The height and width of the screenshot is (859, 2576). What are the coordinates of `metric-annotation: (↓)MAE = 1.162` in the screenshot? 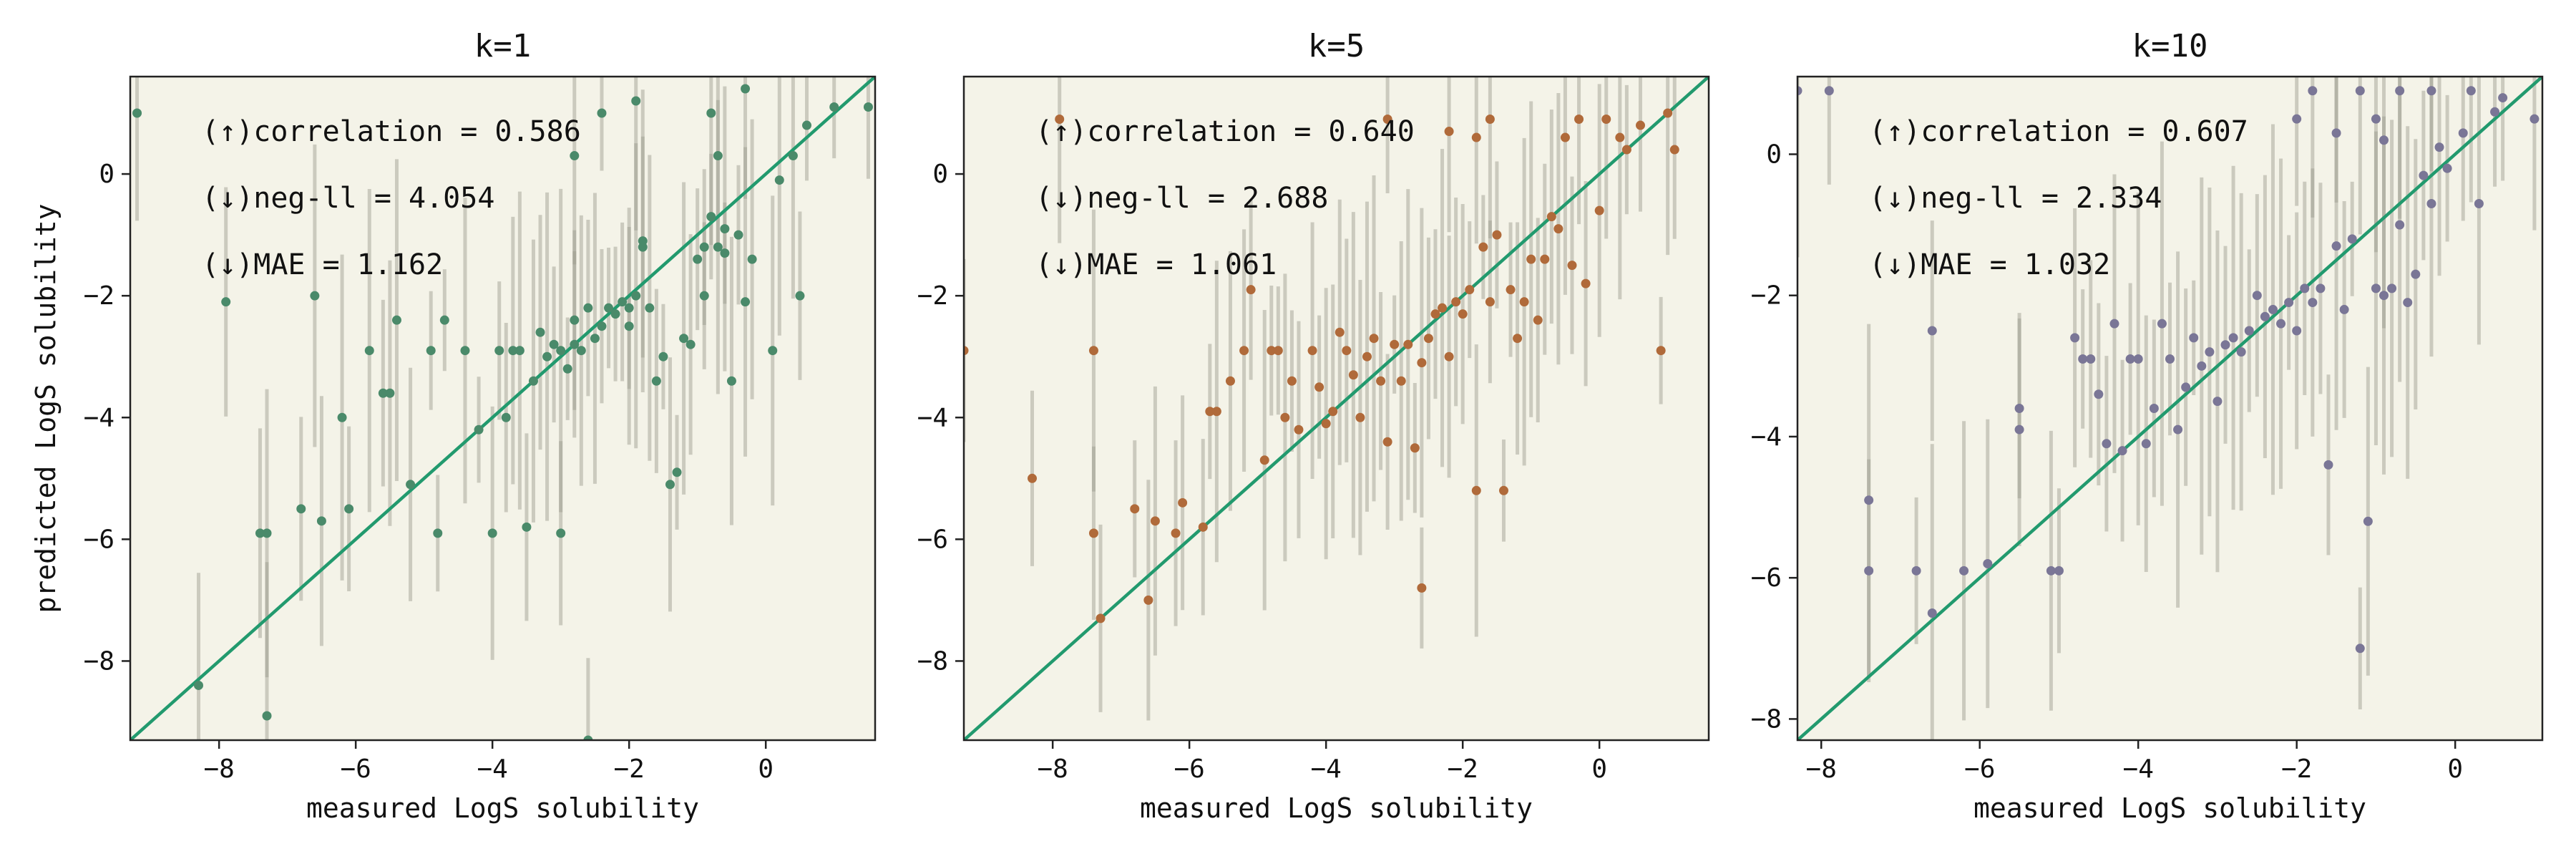 It's located at (322, 264).